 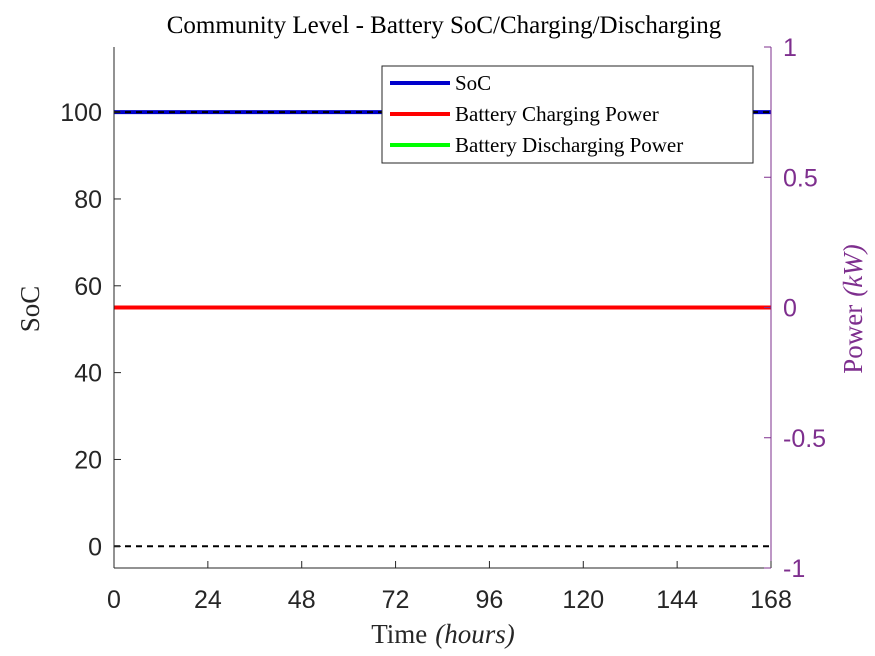 I want to click on y-axis-label-right: Power (kW), so click(x=853, y=308).